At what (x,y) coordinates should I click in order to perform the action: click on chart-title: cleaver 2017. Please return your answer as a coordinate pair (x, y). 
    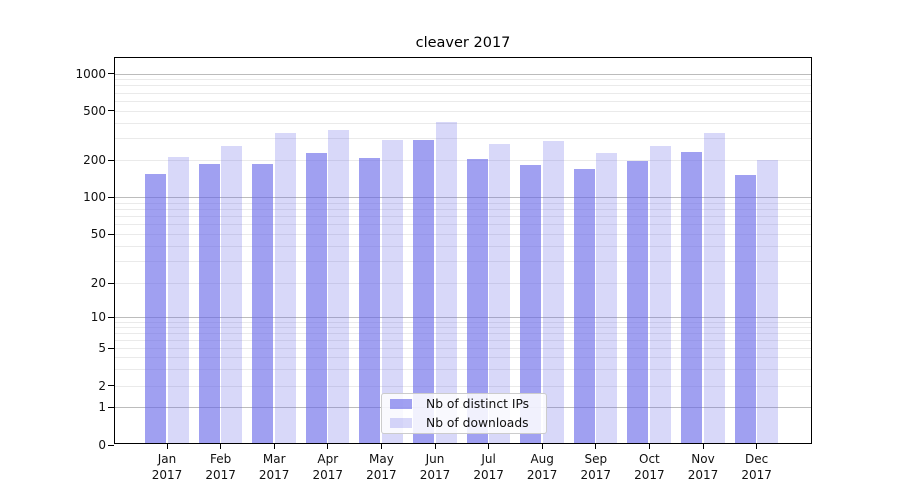
    Looking at the image, I should click on (463, 43).